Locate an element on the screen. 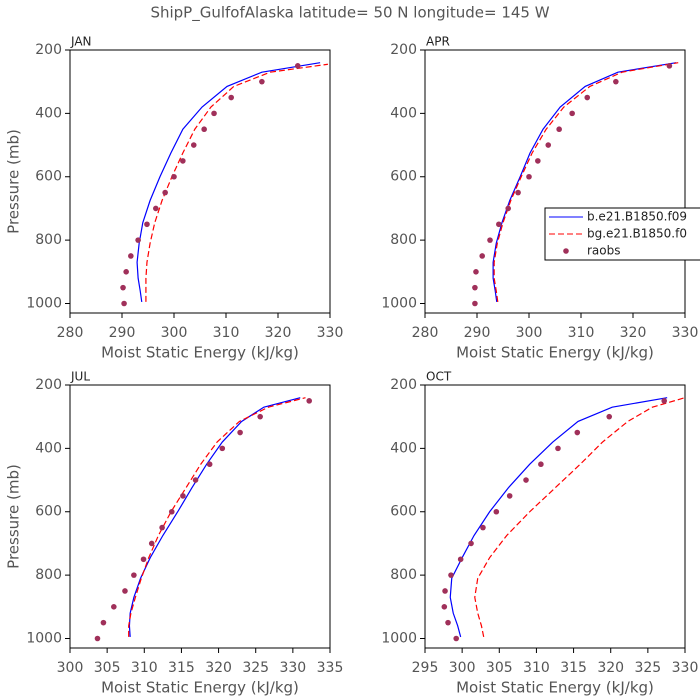 Image resolution: width=700 pixels, height=700 pixels. y-tick-label: 800 is located at coordinates (48, 240).